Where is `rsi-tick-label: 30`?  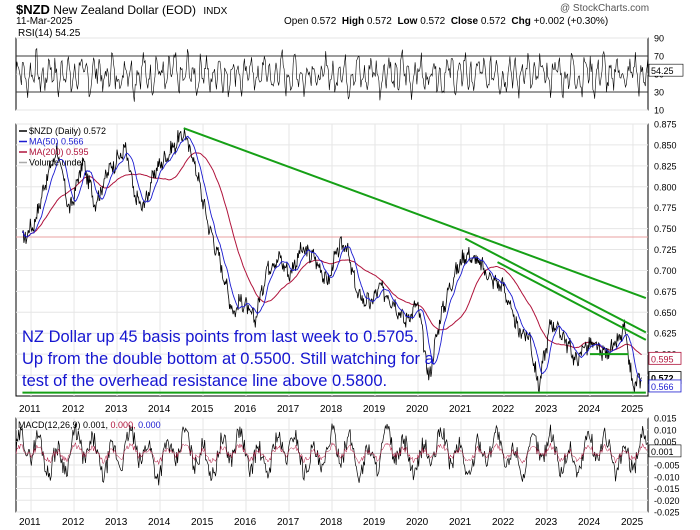
rsi-tick-label: 30 is located at coordinates (659, 93).